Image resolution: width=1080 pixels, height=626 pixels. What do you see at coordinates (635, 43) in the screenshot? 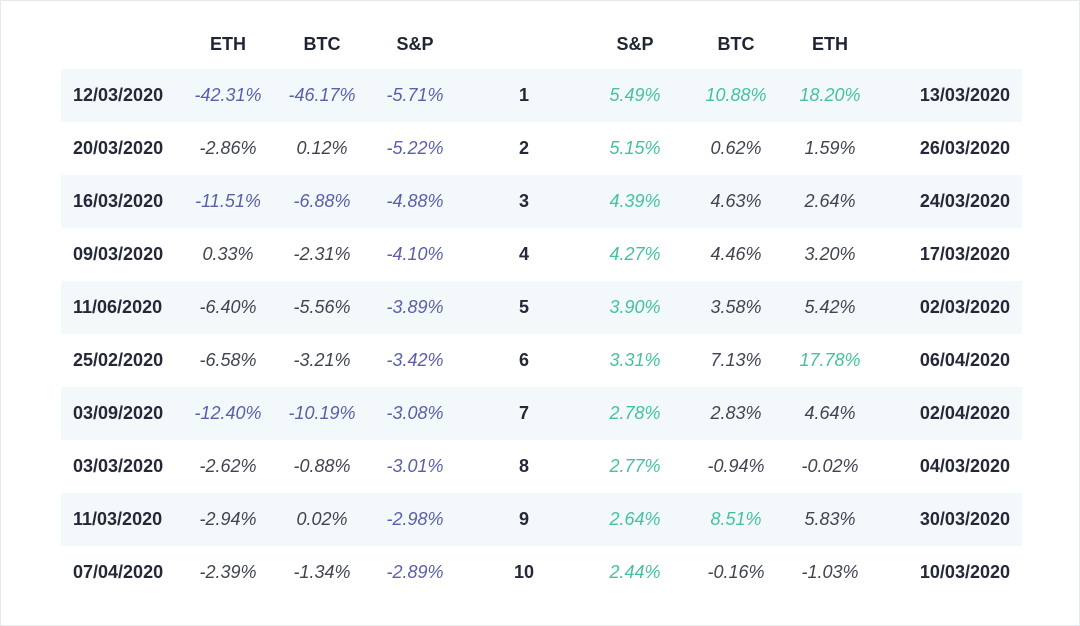
I see `header-right-sp: S&P` at bounding box center [635, 43].